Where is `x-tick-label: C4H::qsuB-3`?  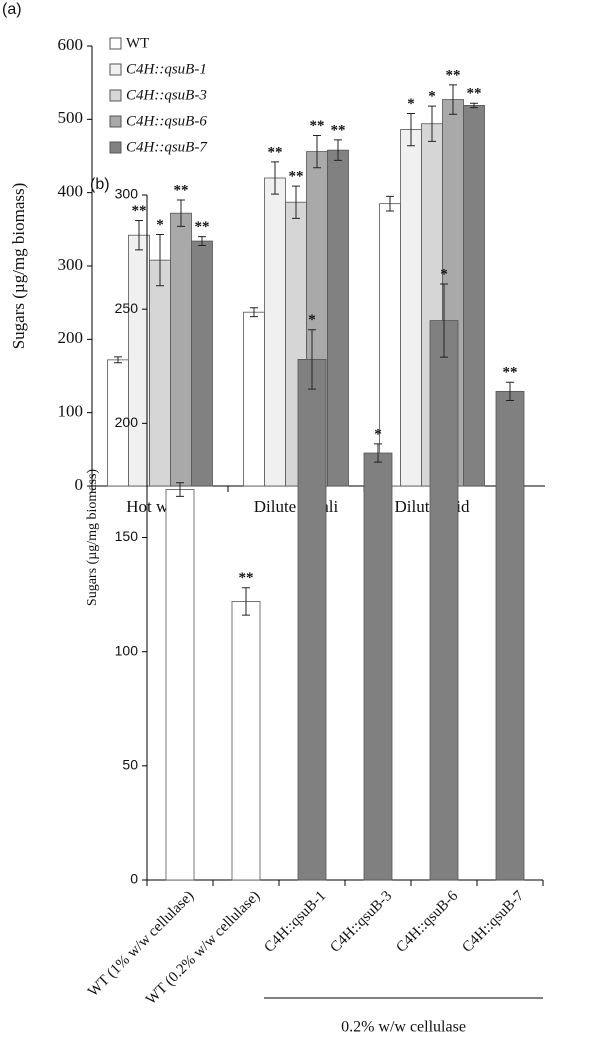 x-tick-label: C4H::qsuB-3 is located at coordinates (361, 922).